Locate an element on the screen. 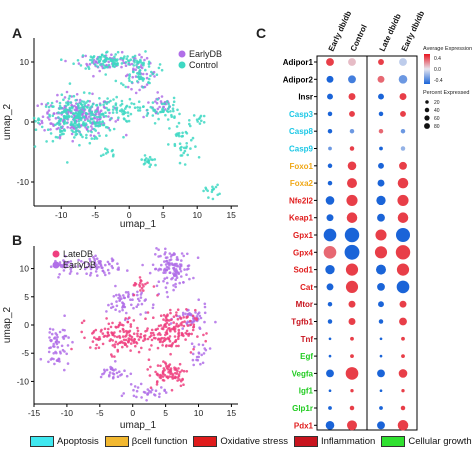  y-ticks-a: -10 0 10 is located at coordinates (25, 122).